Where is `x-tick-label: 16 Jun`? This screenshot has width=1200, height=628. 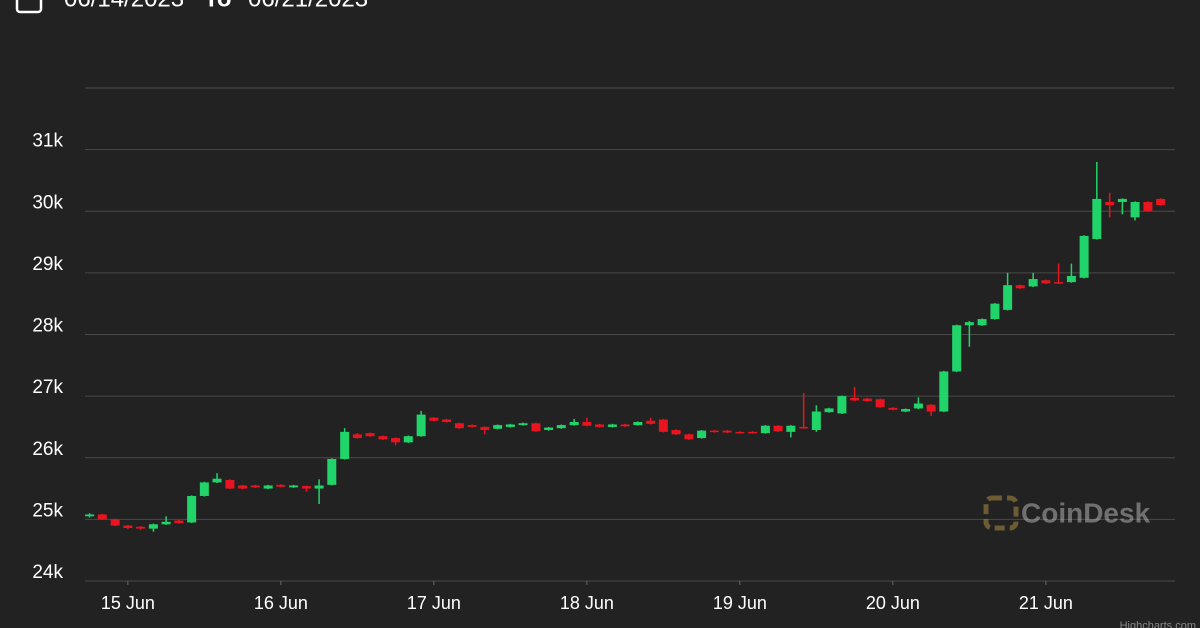
x-tick-label: 16 Jun is located at coordinates (281, 603).